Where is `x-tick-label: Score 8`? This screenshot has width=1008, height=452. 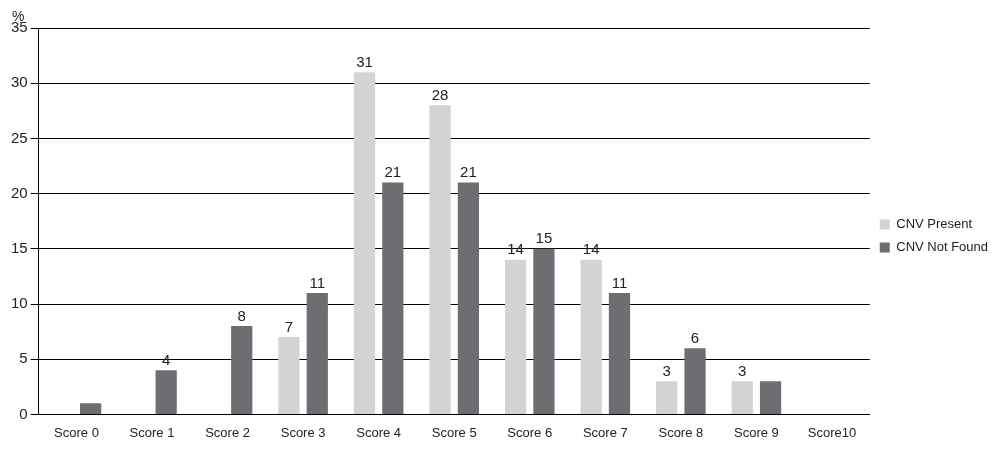 x-tick-label: Score 8 is located at coordinates (681, 432).